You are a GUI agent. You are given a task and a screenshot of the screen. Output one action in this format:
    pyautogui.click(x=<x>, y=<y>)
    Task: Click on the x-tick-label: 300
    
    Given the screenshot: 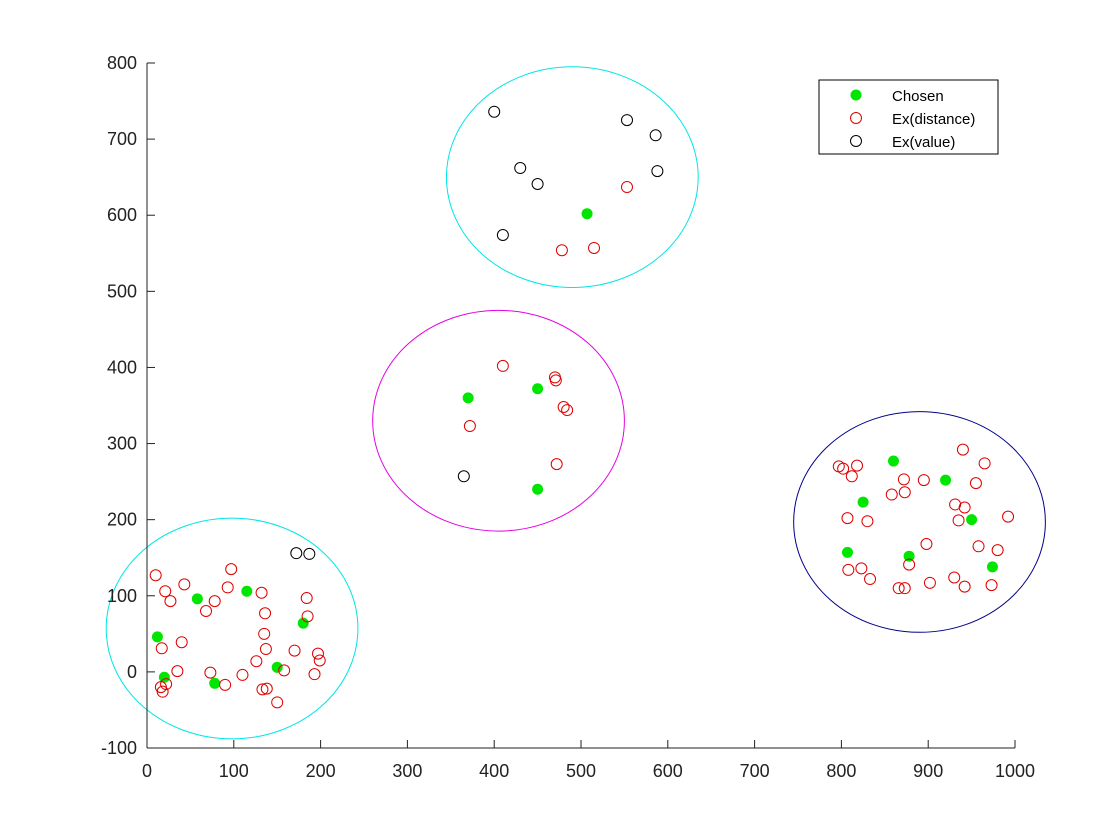 What is the action you would take?
    pyautogui.click(x=407, y=771)
    